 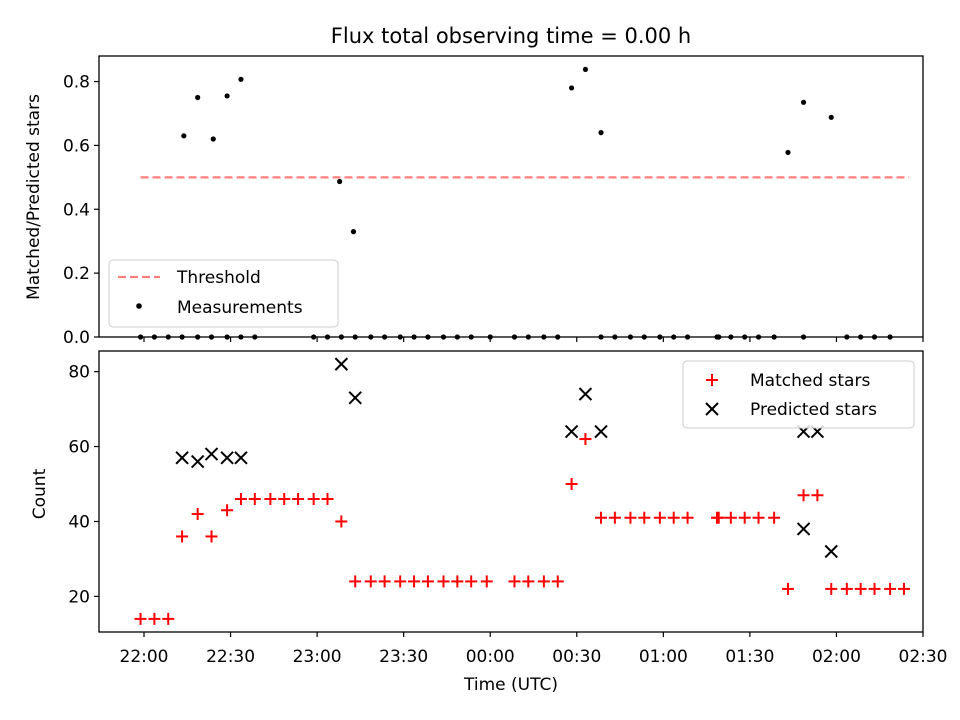 What do you see at coordinates (576, 657) in the screenshot?
I see `x-tick-label: 00:30` at bounding box center [576, 657].